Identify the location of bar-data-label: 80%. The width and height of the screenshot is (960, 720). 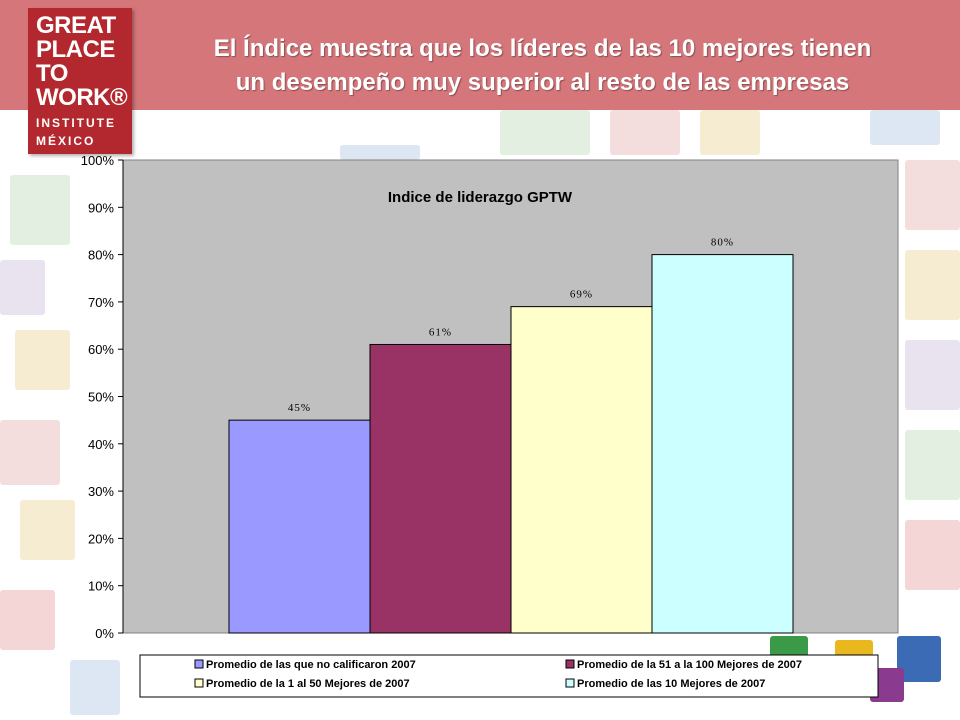
(722, 243).